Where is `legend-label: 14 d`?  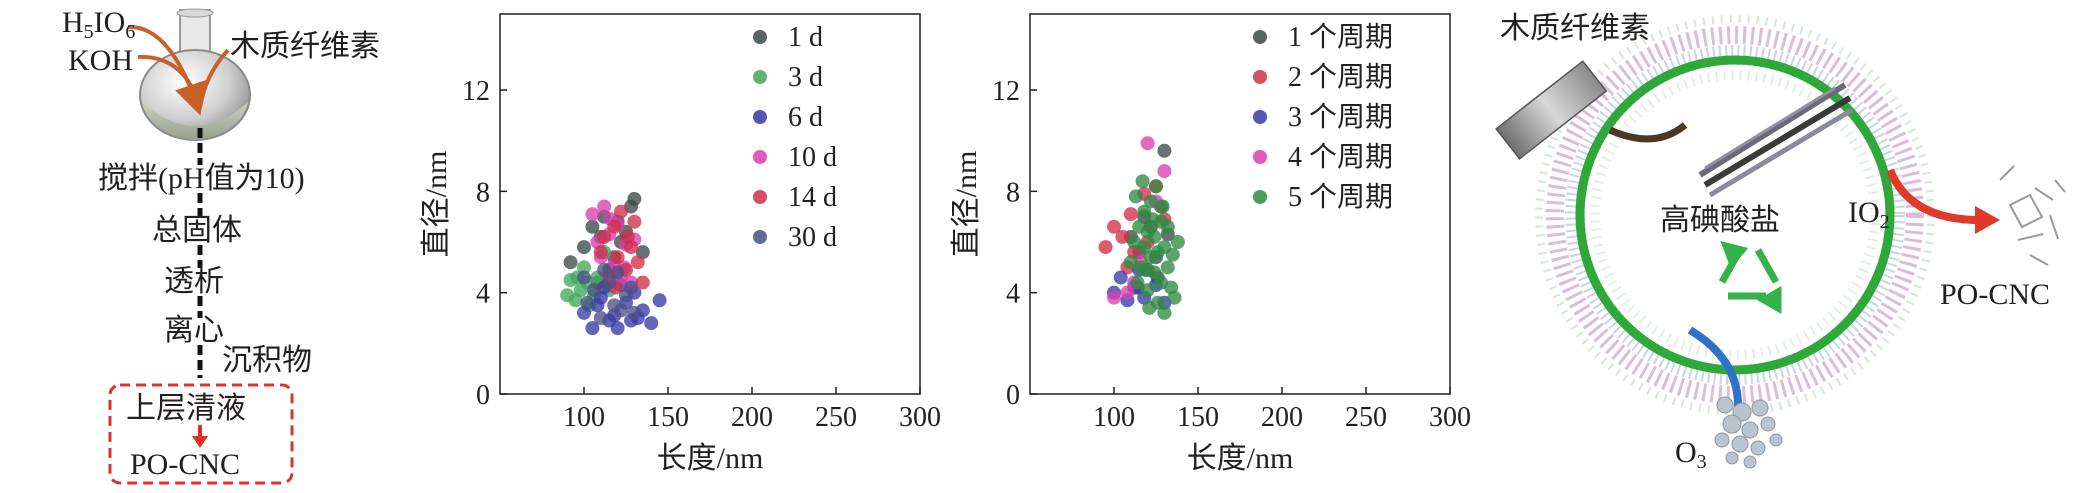
legend-label: 14 d is located at coordinates (812, 197).